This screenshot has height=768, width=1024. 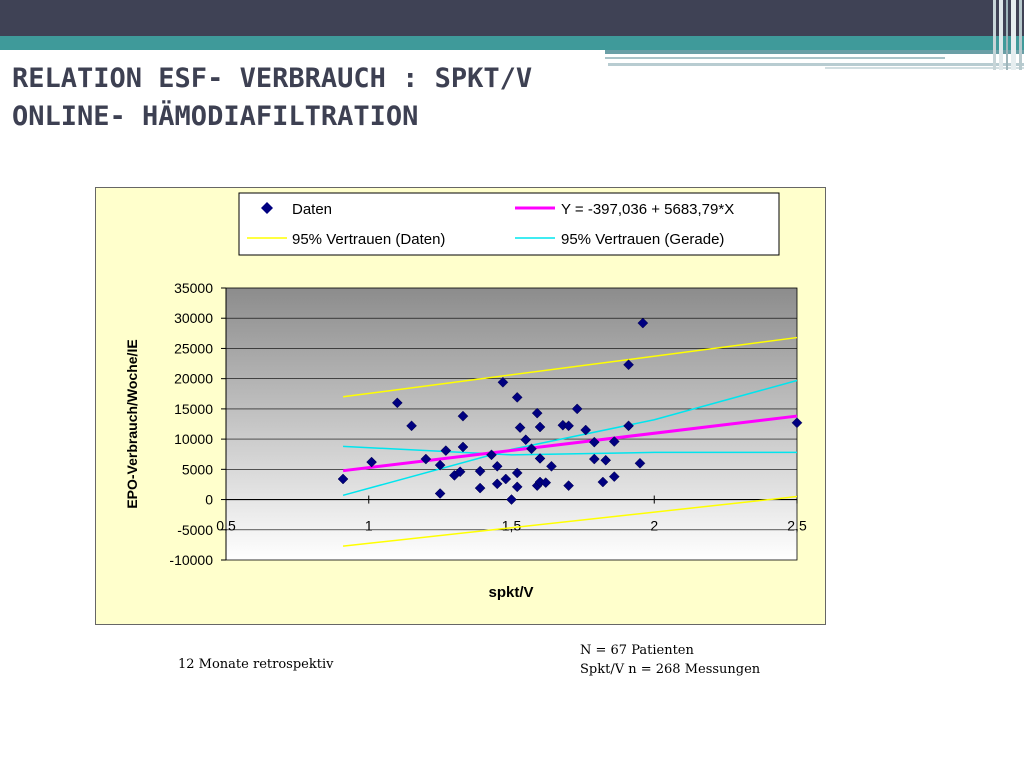 I want to click on x-tick-label: 1,5, so click(x=512, y=526).